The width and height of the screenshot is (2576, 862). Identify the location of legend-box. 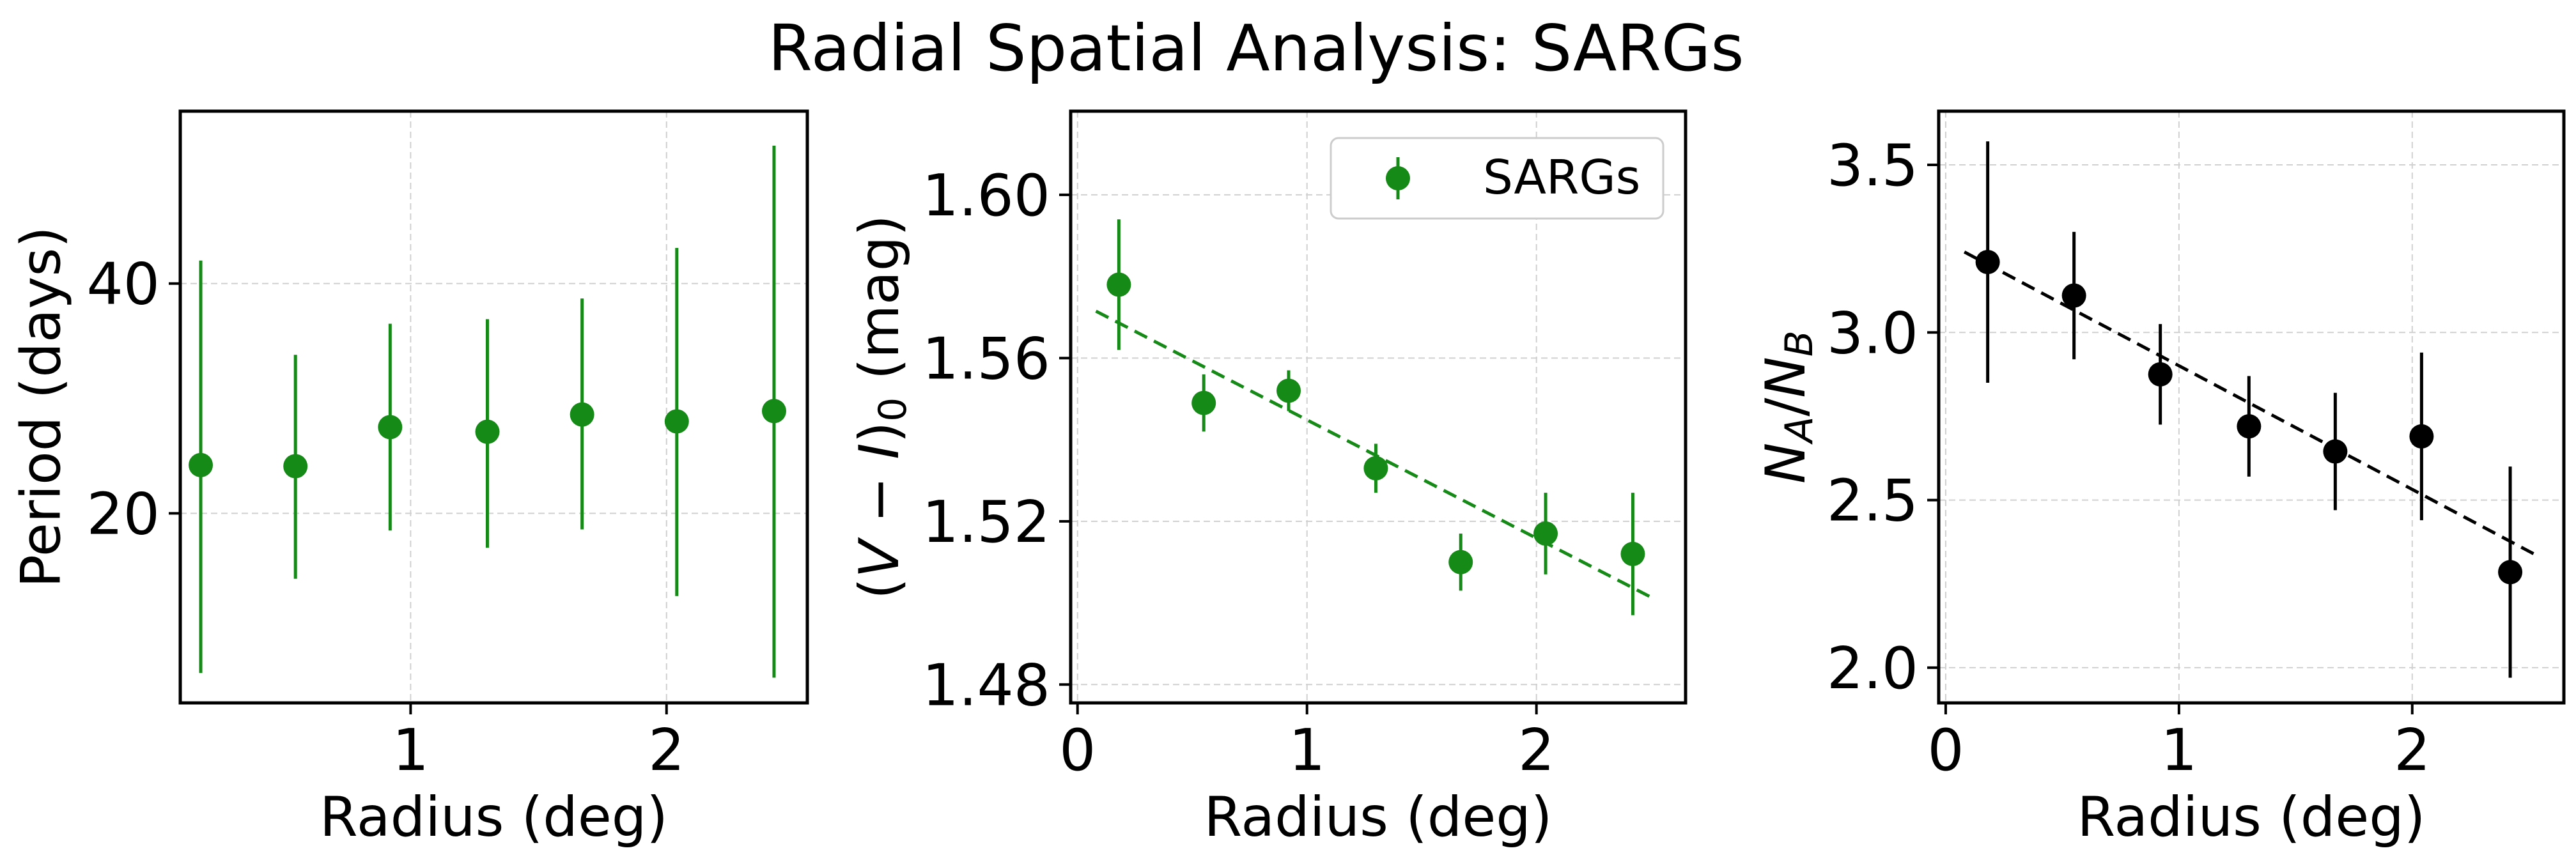
(1497, 178).